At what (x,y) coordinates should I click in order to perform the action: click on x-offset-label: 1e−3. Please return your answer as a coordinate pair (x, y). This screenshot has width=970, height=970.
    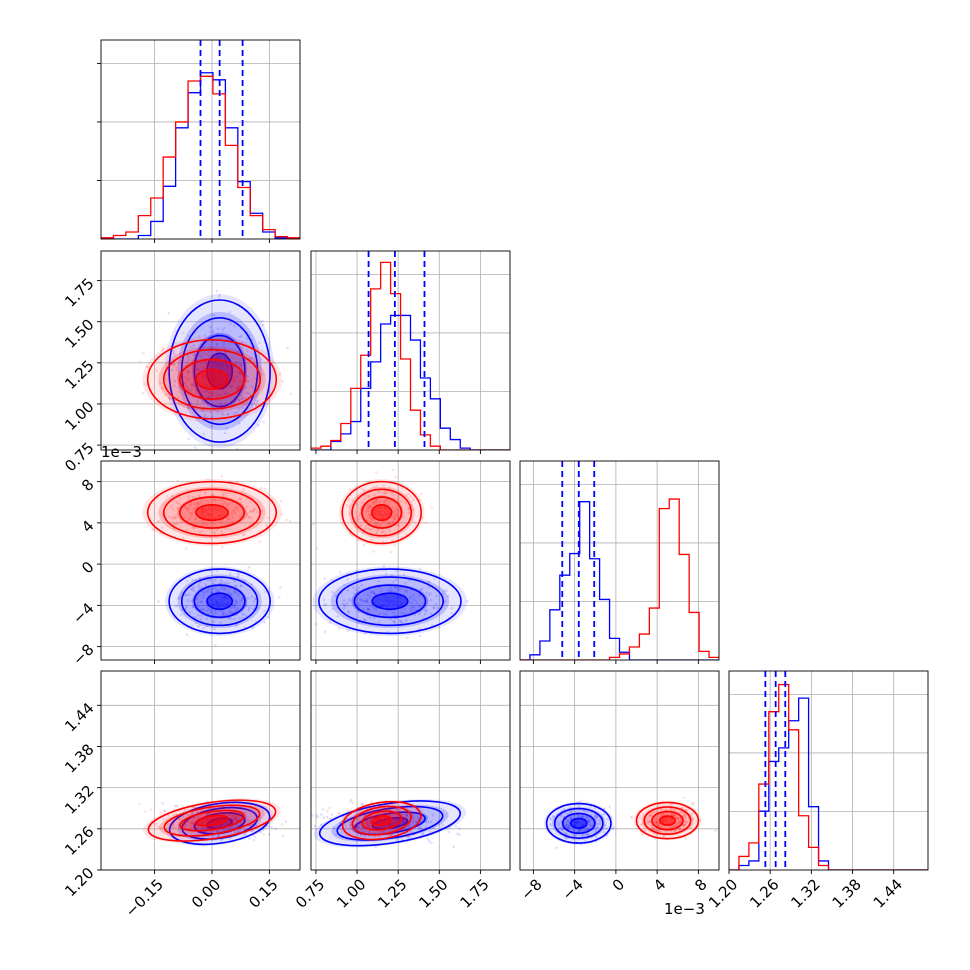
    Looking at the image, I should click on (684, 909).